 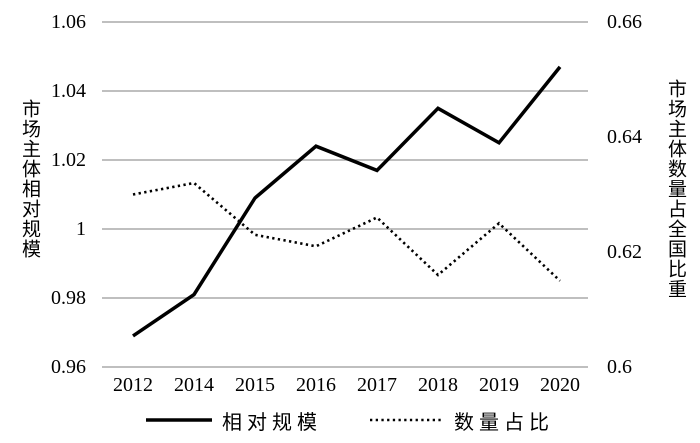 I want to click on right-axis-title: 市场主体数量占全国比重, so click(x=675, y=189).